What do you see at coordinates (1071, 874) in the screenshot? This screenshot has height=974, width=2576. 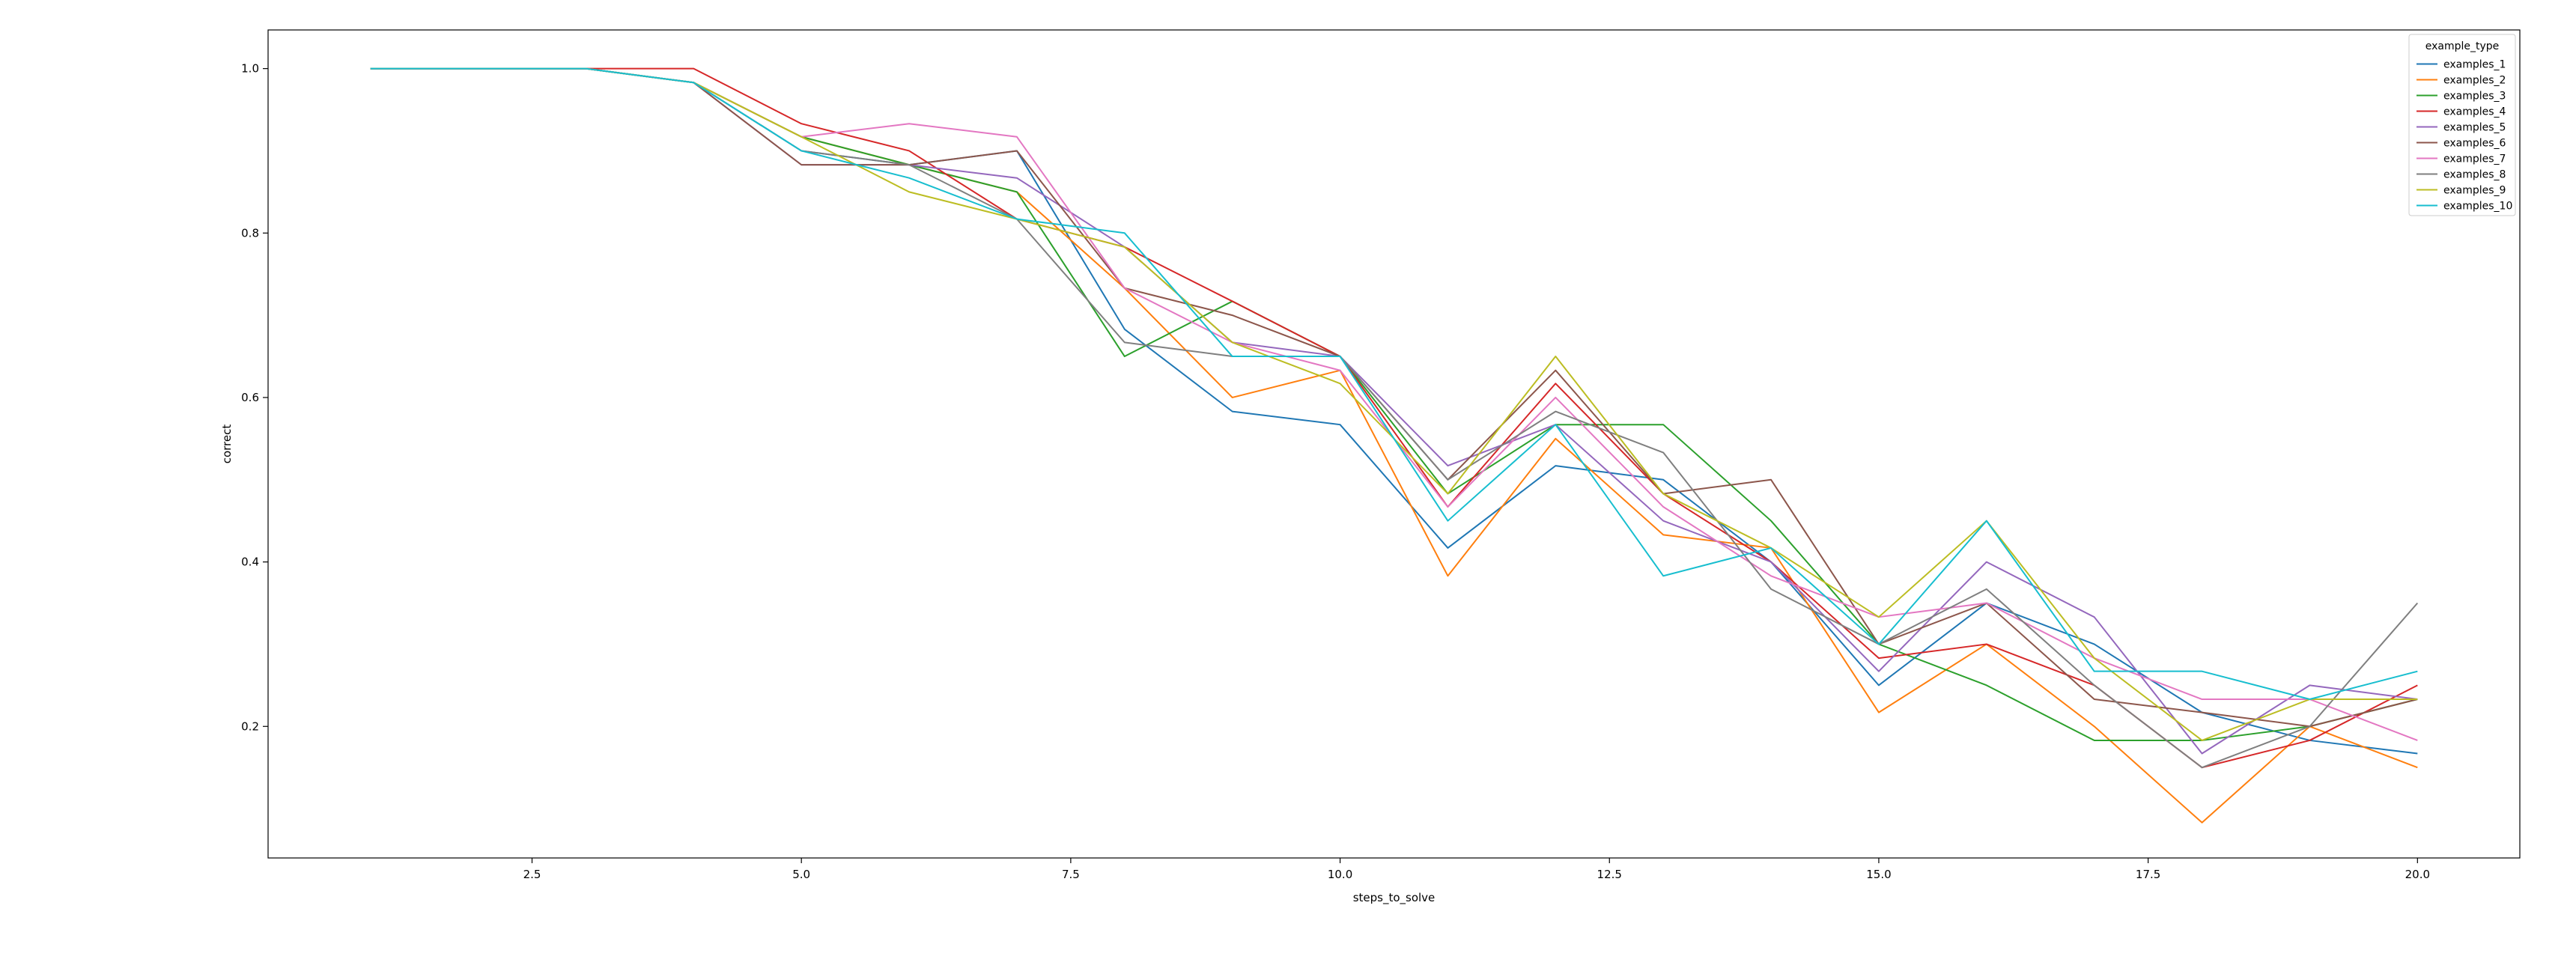 I see `x-tick-label: 7.5` at bounding box center [1071, 874].